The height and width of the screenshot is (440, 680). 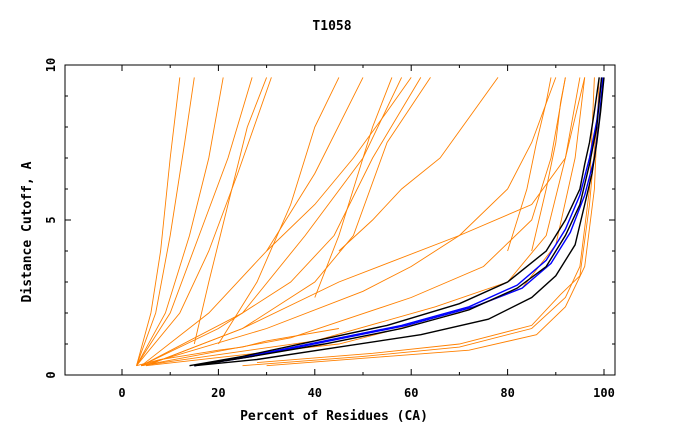 What do you see at coordinates (51, 65) in the screenshot?
I see `y-tick-label-2: 10` at bounding box center [51, 65].